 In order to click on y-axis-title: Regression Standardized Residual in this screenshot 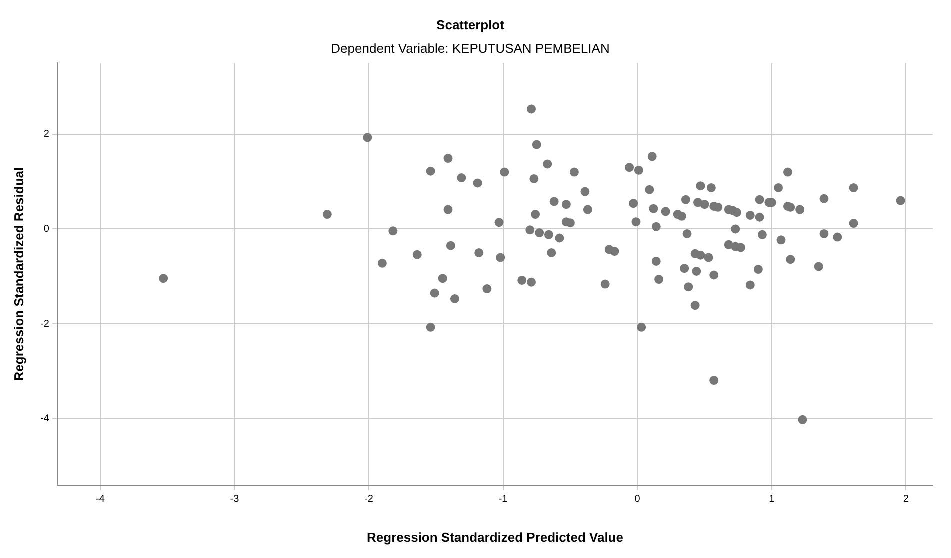, I will do `click(18, 274)`.